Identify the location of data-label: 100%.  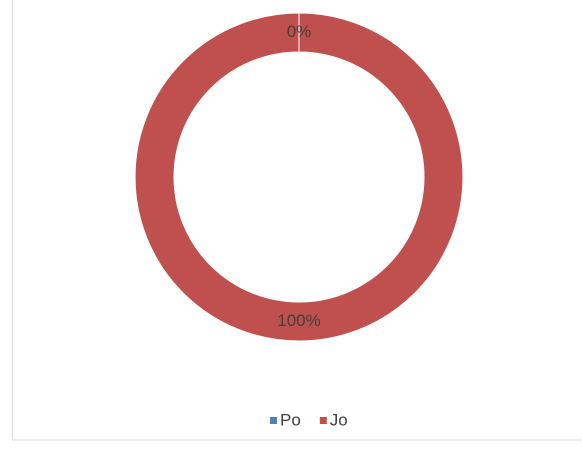
(298, 320).